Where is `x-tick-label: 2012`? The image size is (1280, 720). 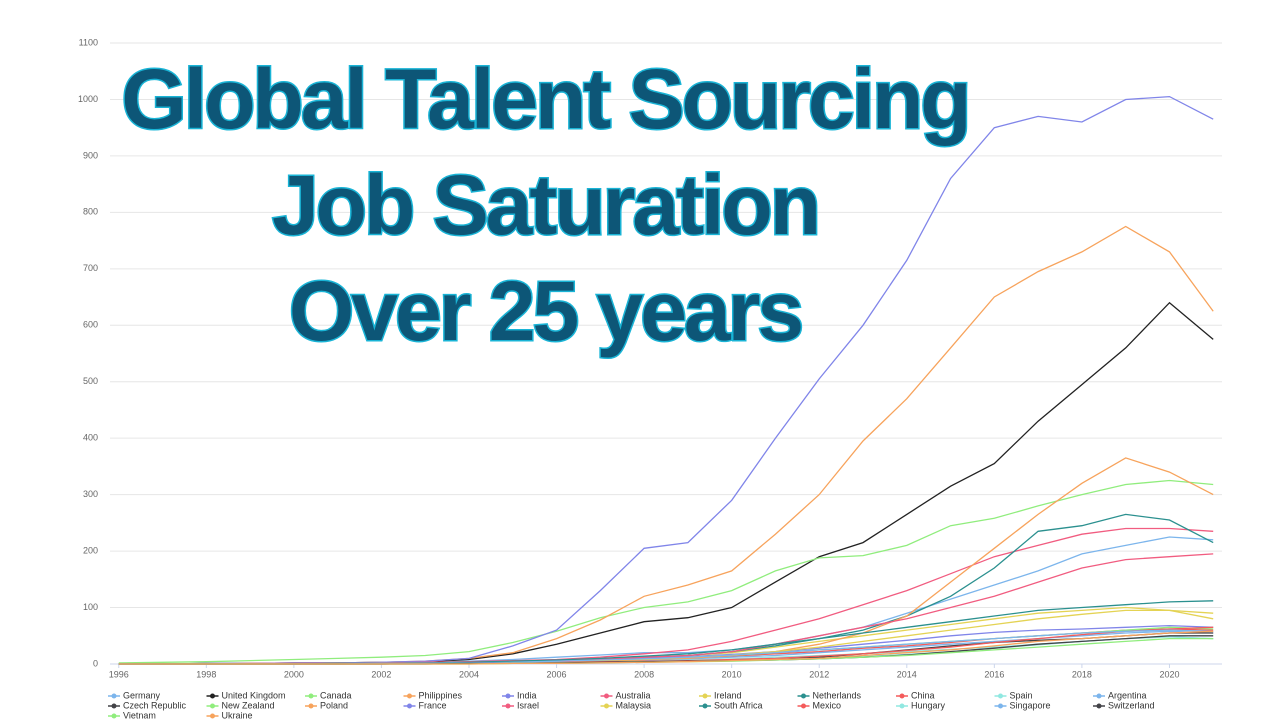 x-tick-label: 2012 is located at coordinates (819, 674).